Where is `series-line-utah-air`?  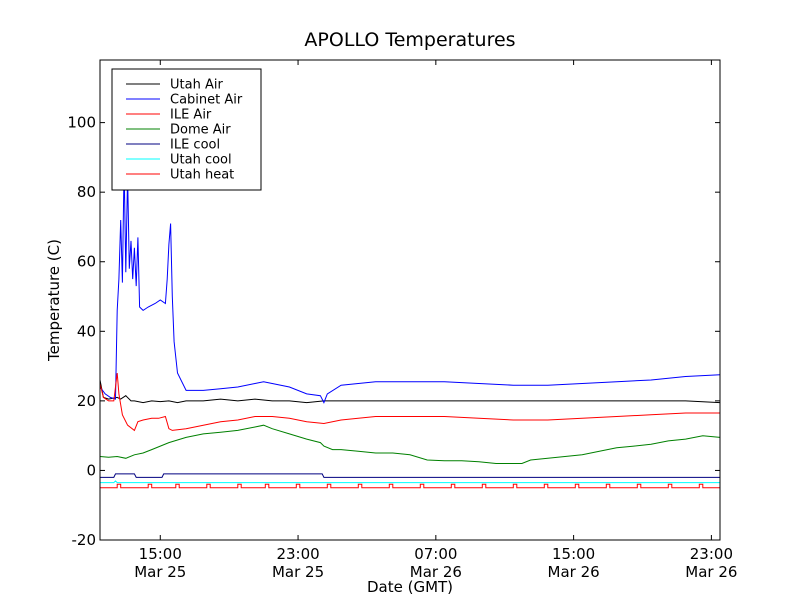
series-line-utah-air is located at coordinates (410, 391).